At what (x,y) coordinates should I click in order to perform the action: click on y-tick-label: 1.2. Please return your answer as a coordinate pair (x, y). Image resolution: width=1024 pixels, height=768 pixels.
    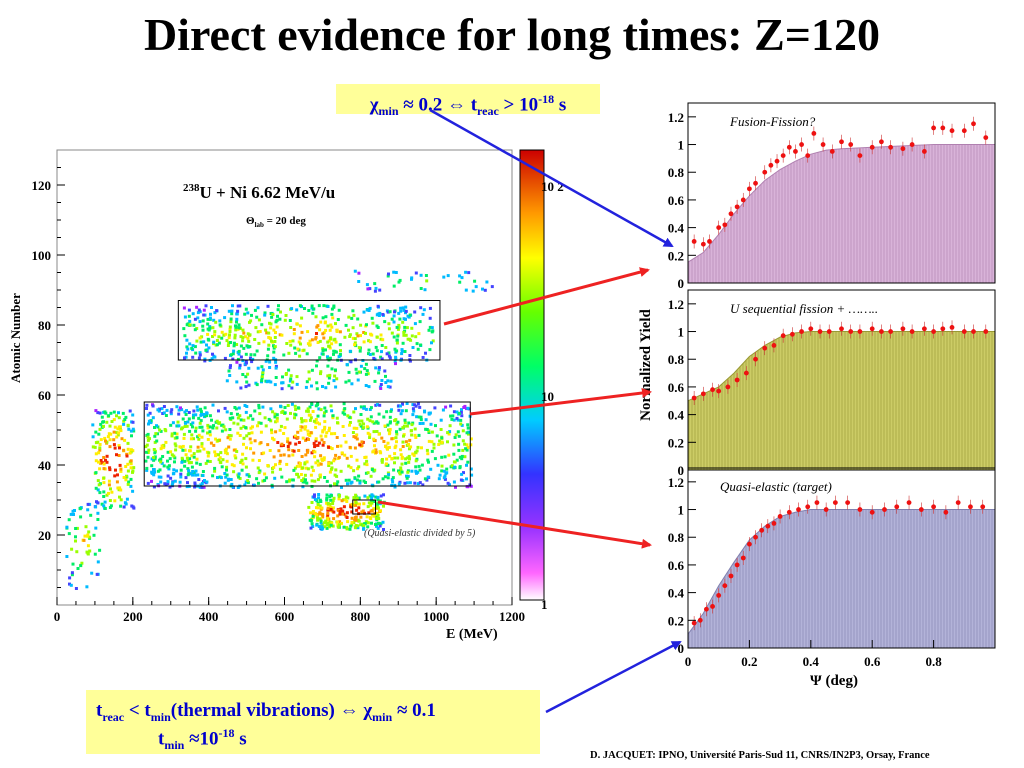
    Looking at the image, I should click on (676, 117).